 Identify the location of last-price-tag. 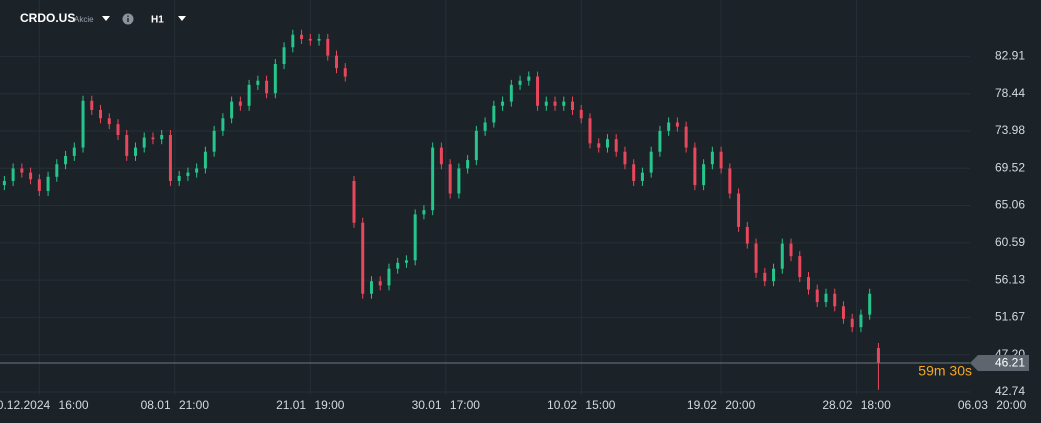
(999, 363).